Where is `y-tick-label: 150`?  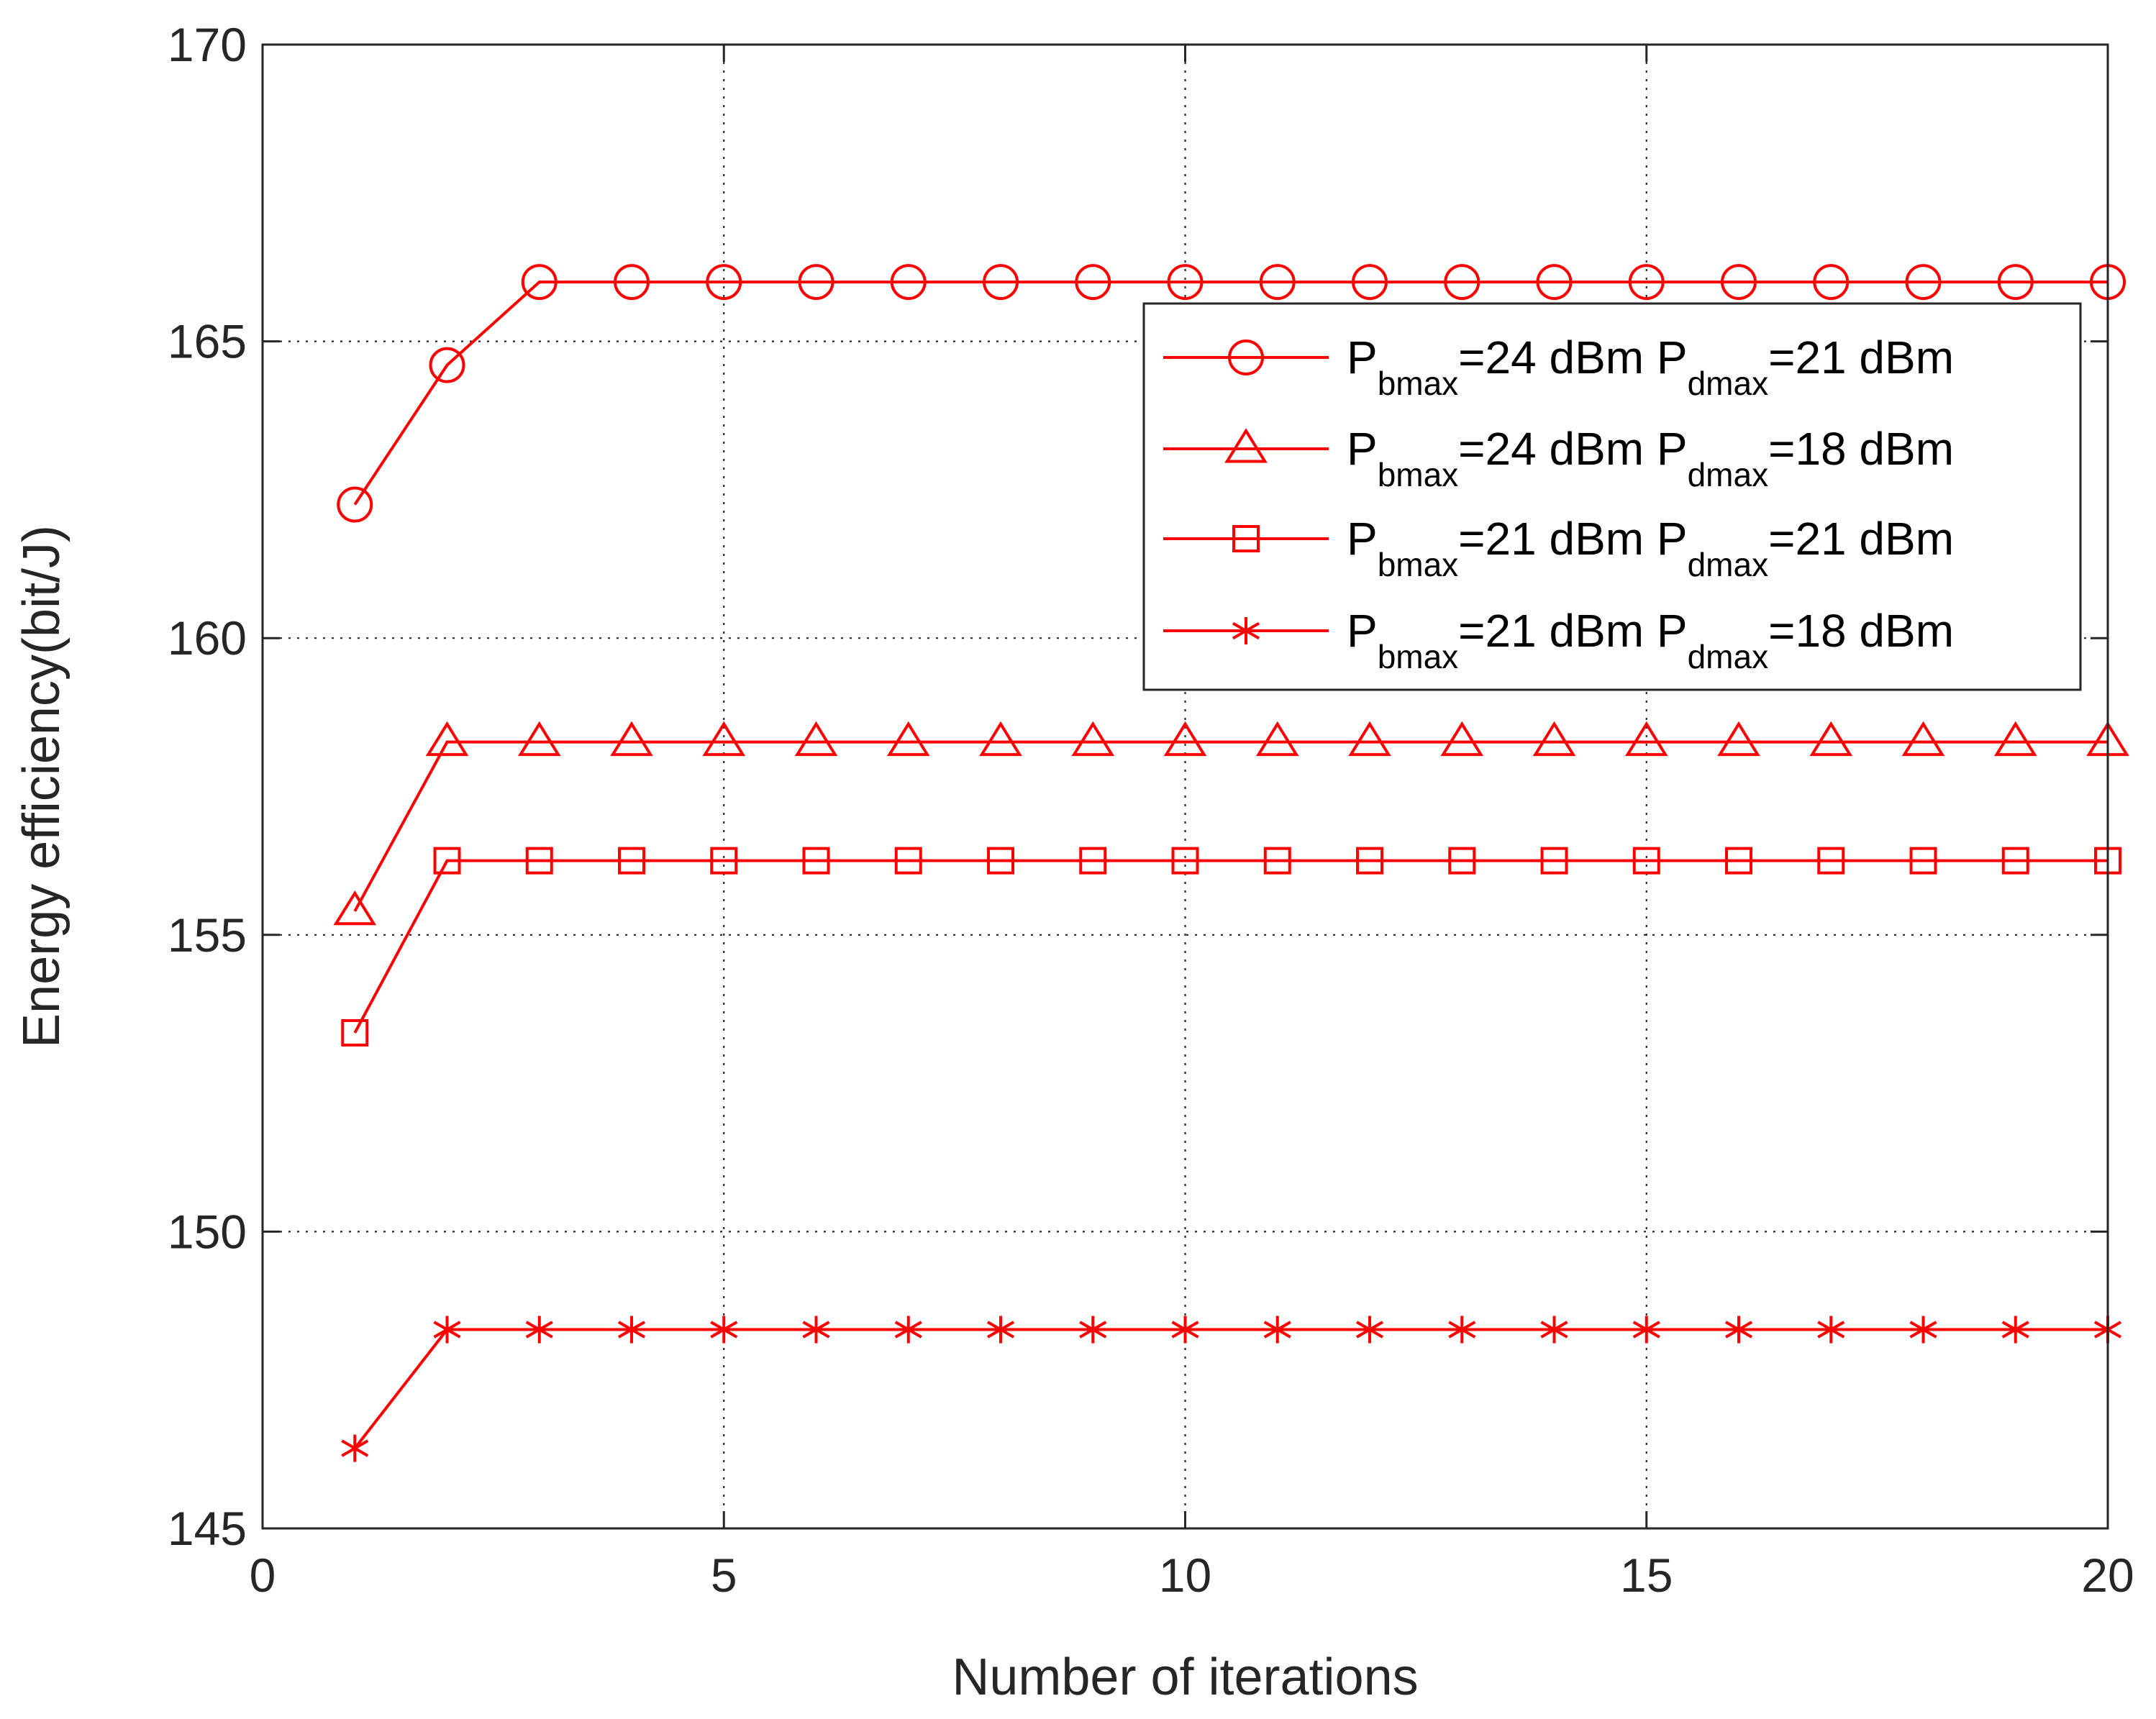 y-tick-label: 150 is located at coordinates (207, 1231).